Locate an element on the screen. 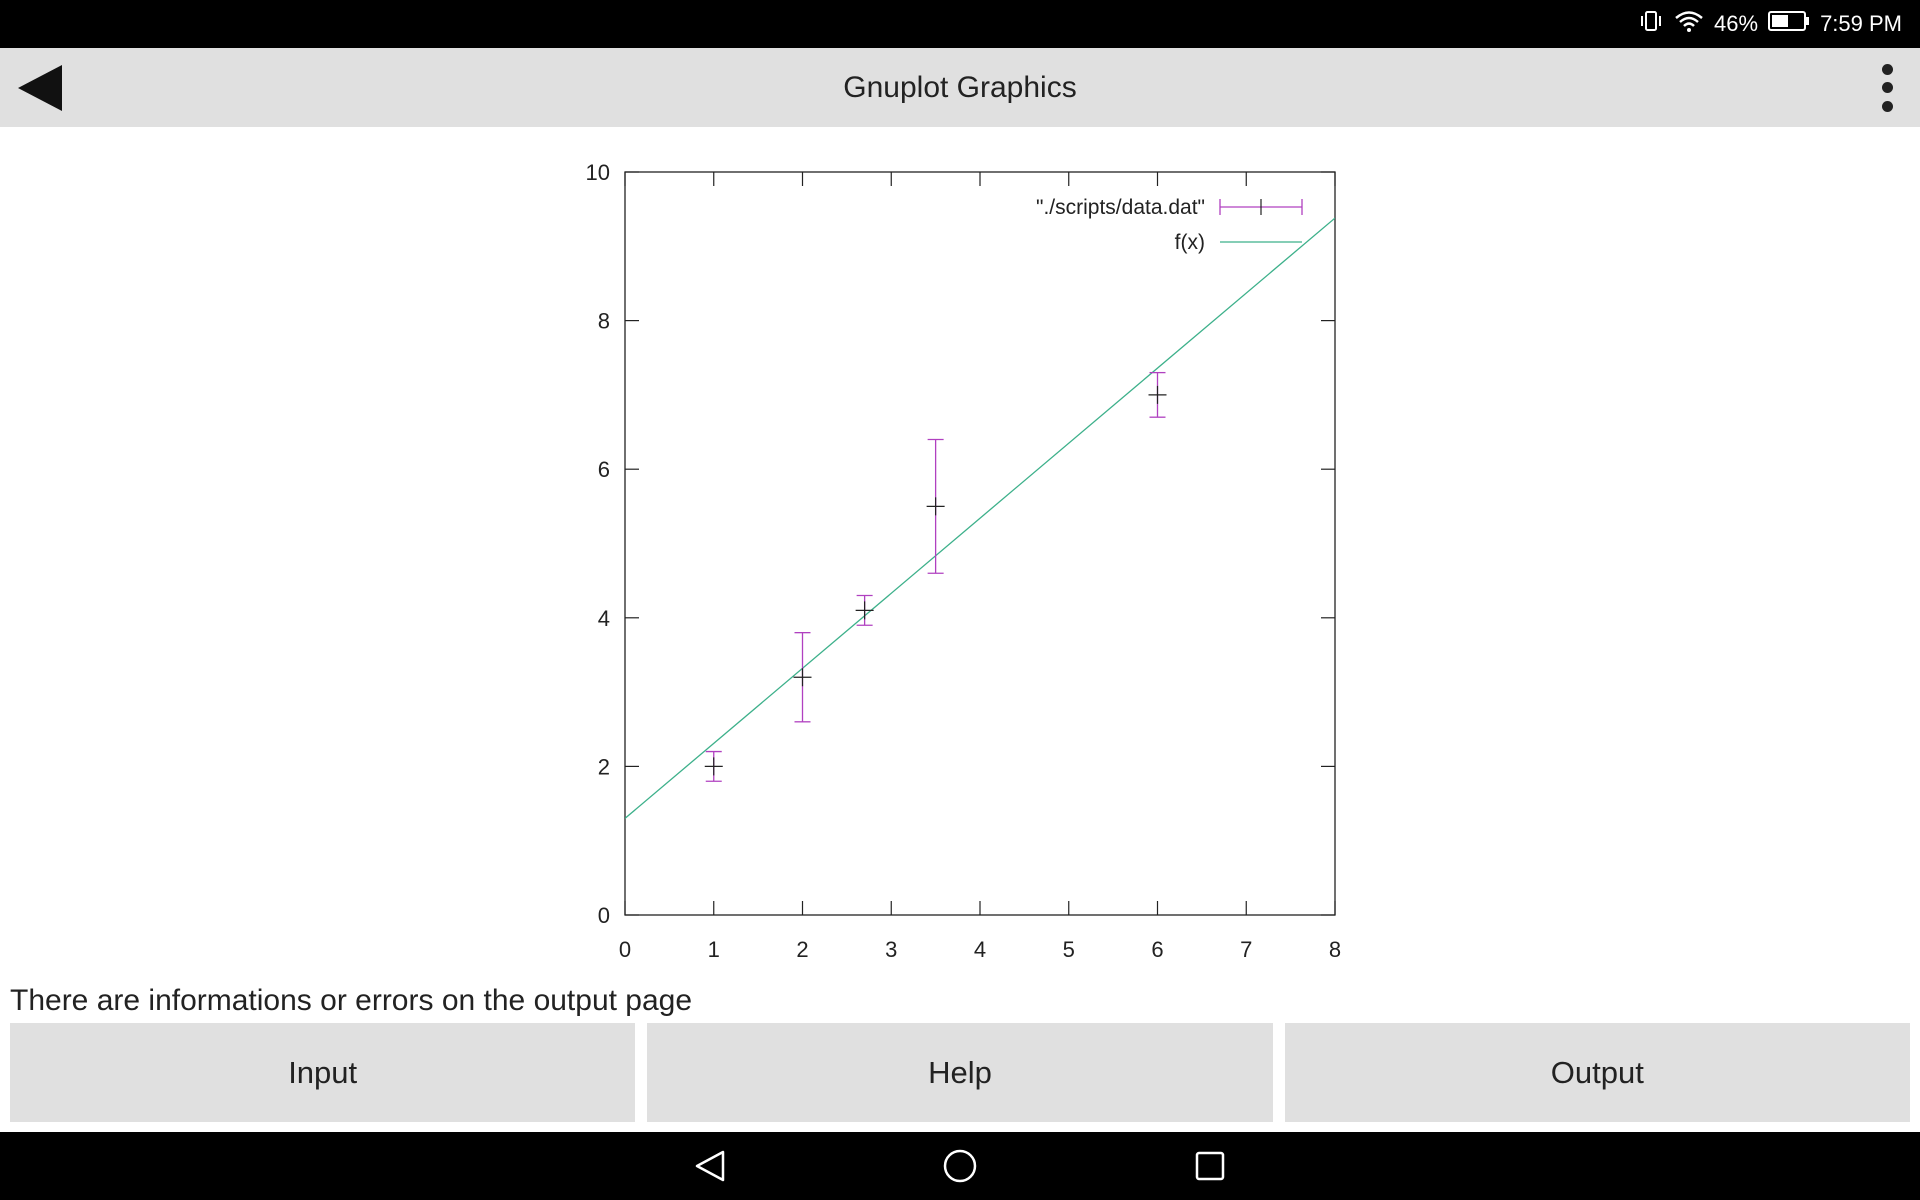 The image size is (1920, 1200). status-bar: 46% 7:59 PM is located at coordinates (960, 24).